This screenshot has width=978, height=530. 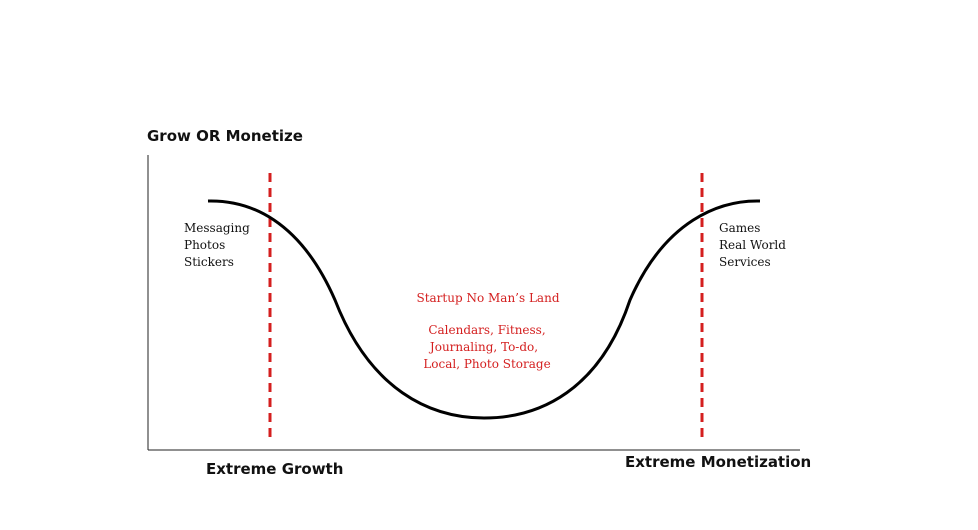 I want to click on list-item: Stickers, so click(x=209, y=262).